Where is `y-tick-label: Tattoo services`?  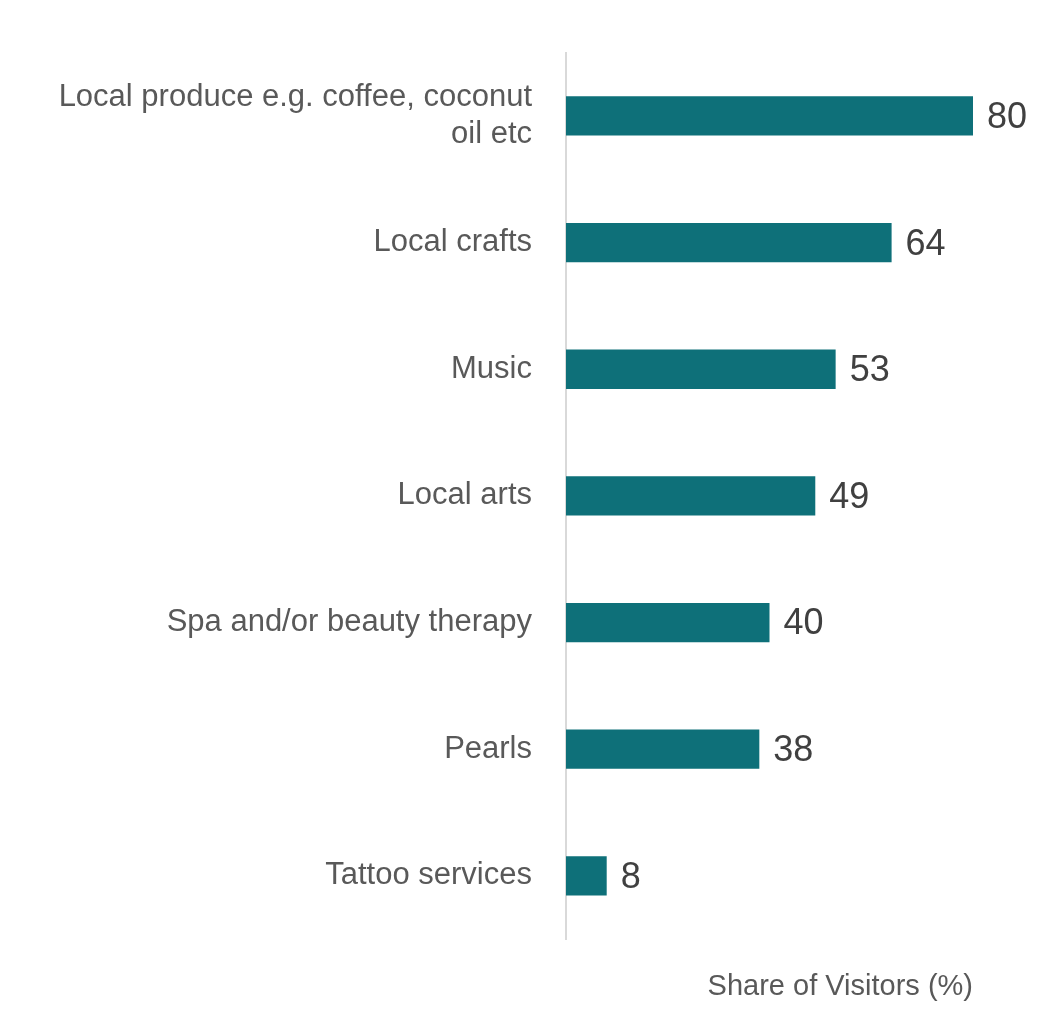
y-tick-label: Tattoo services is located at coordinates (428, 874).